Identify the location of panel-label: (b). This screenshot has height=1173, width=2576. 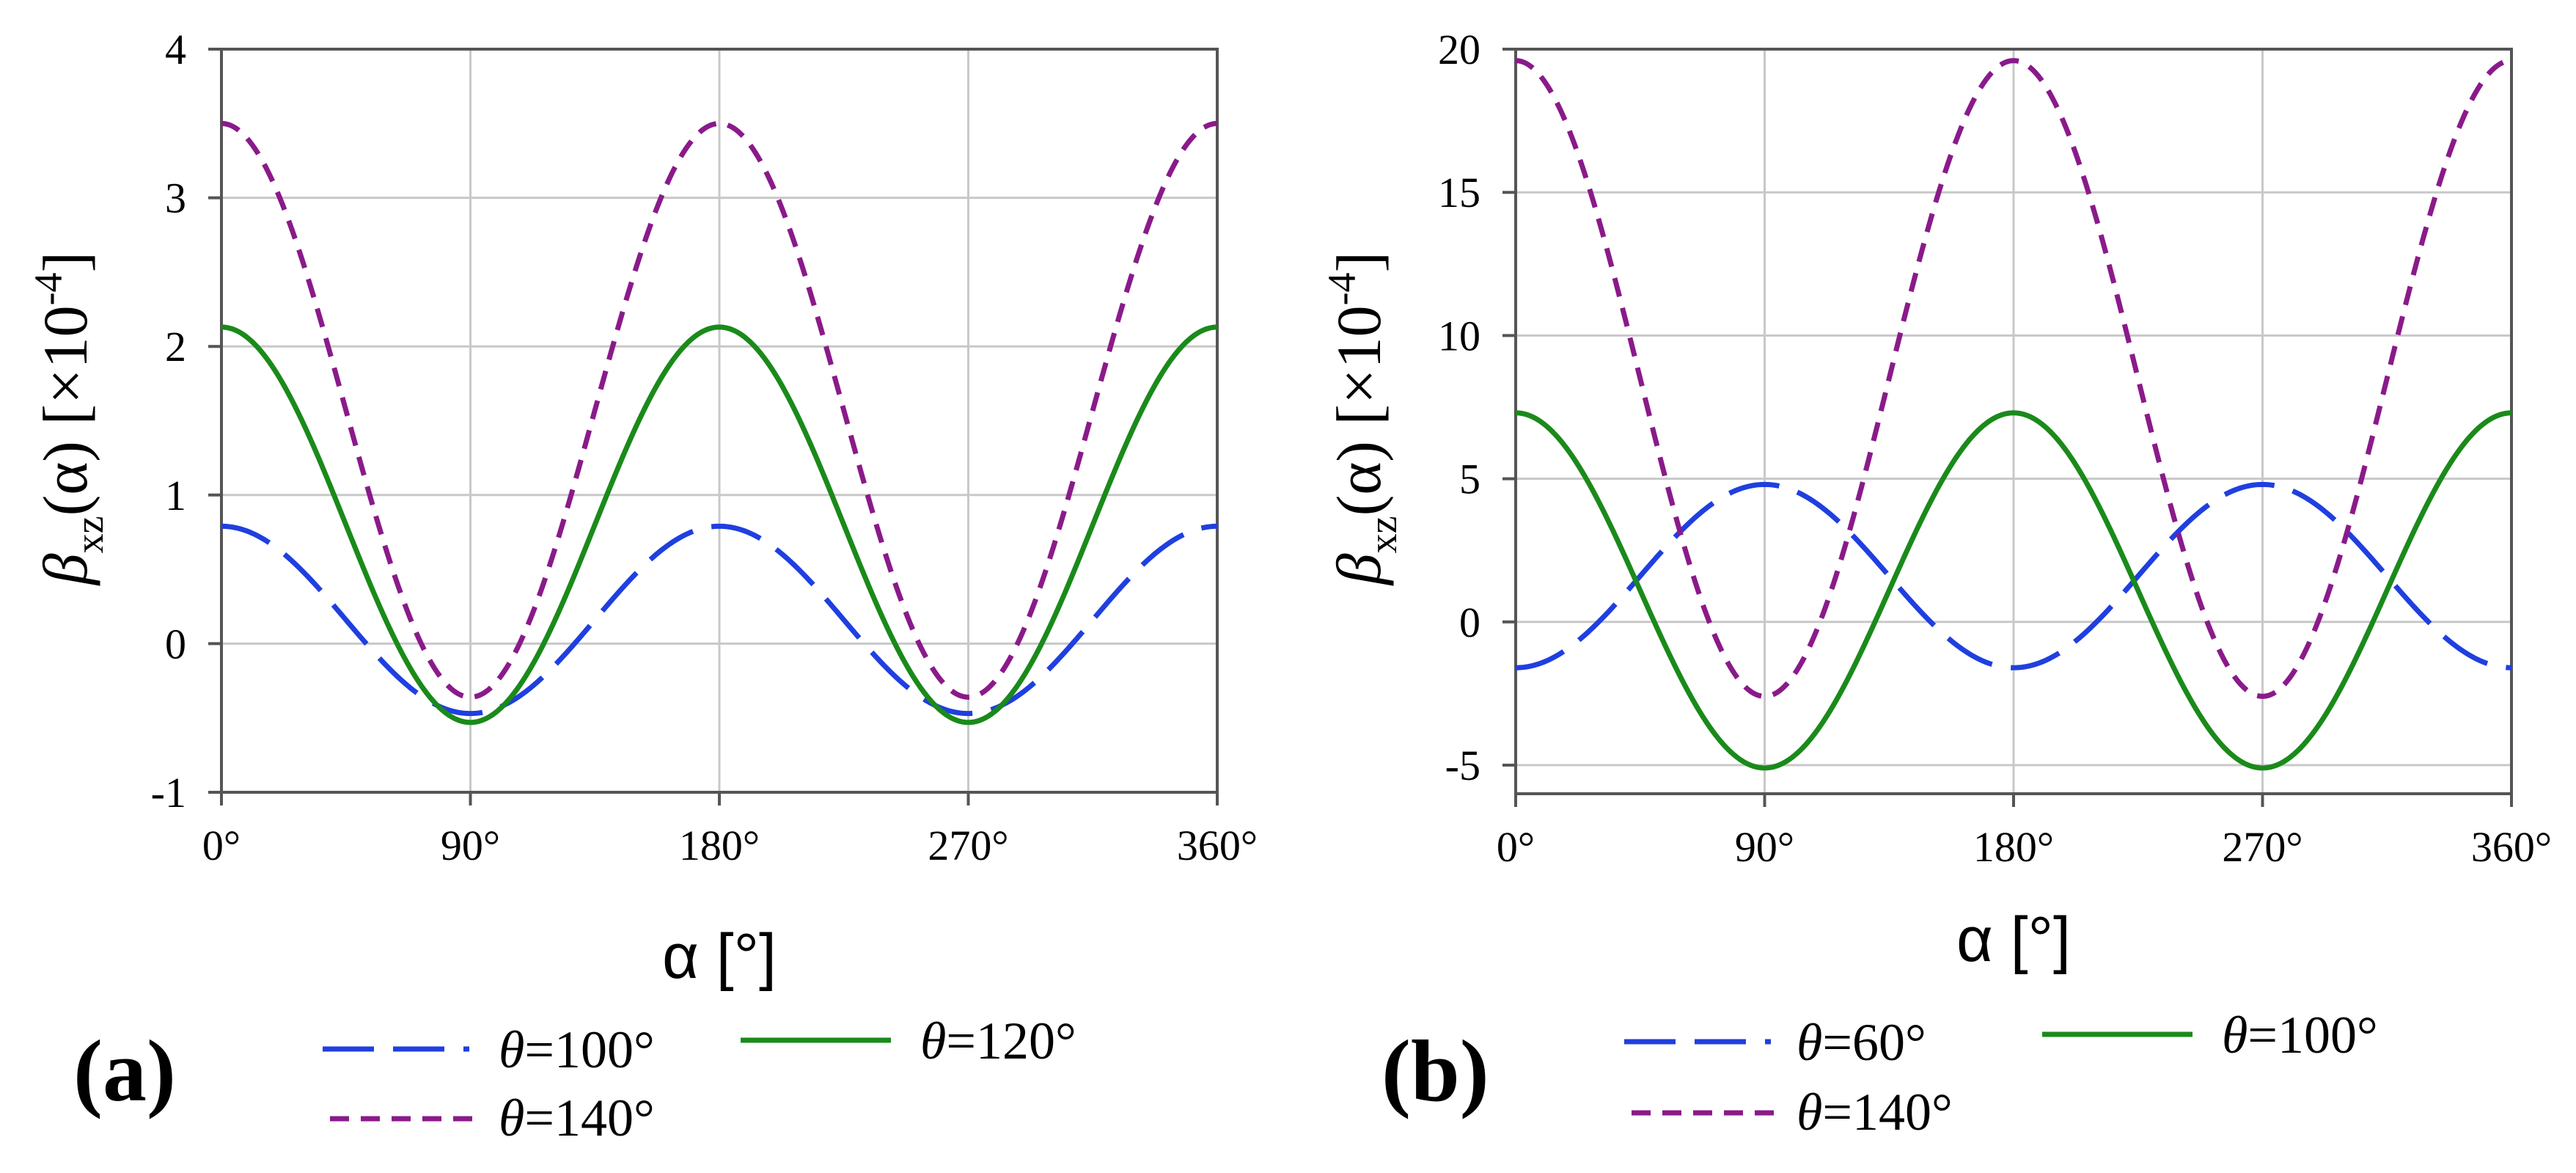
(1435, 1070).